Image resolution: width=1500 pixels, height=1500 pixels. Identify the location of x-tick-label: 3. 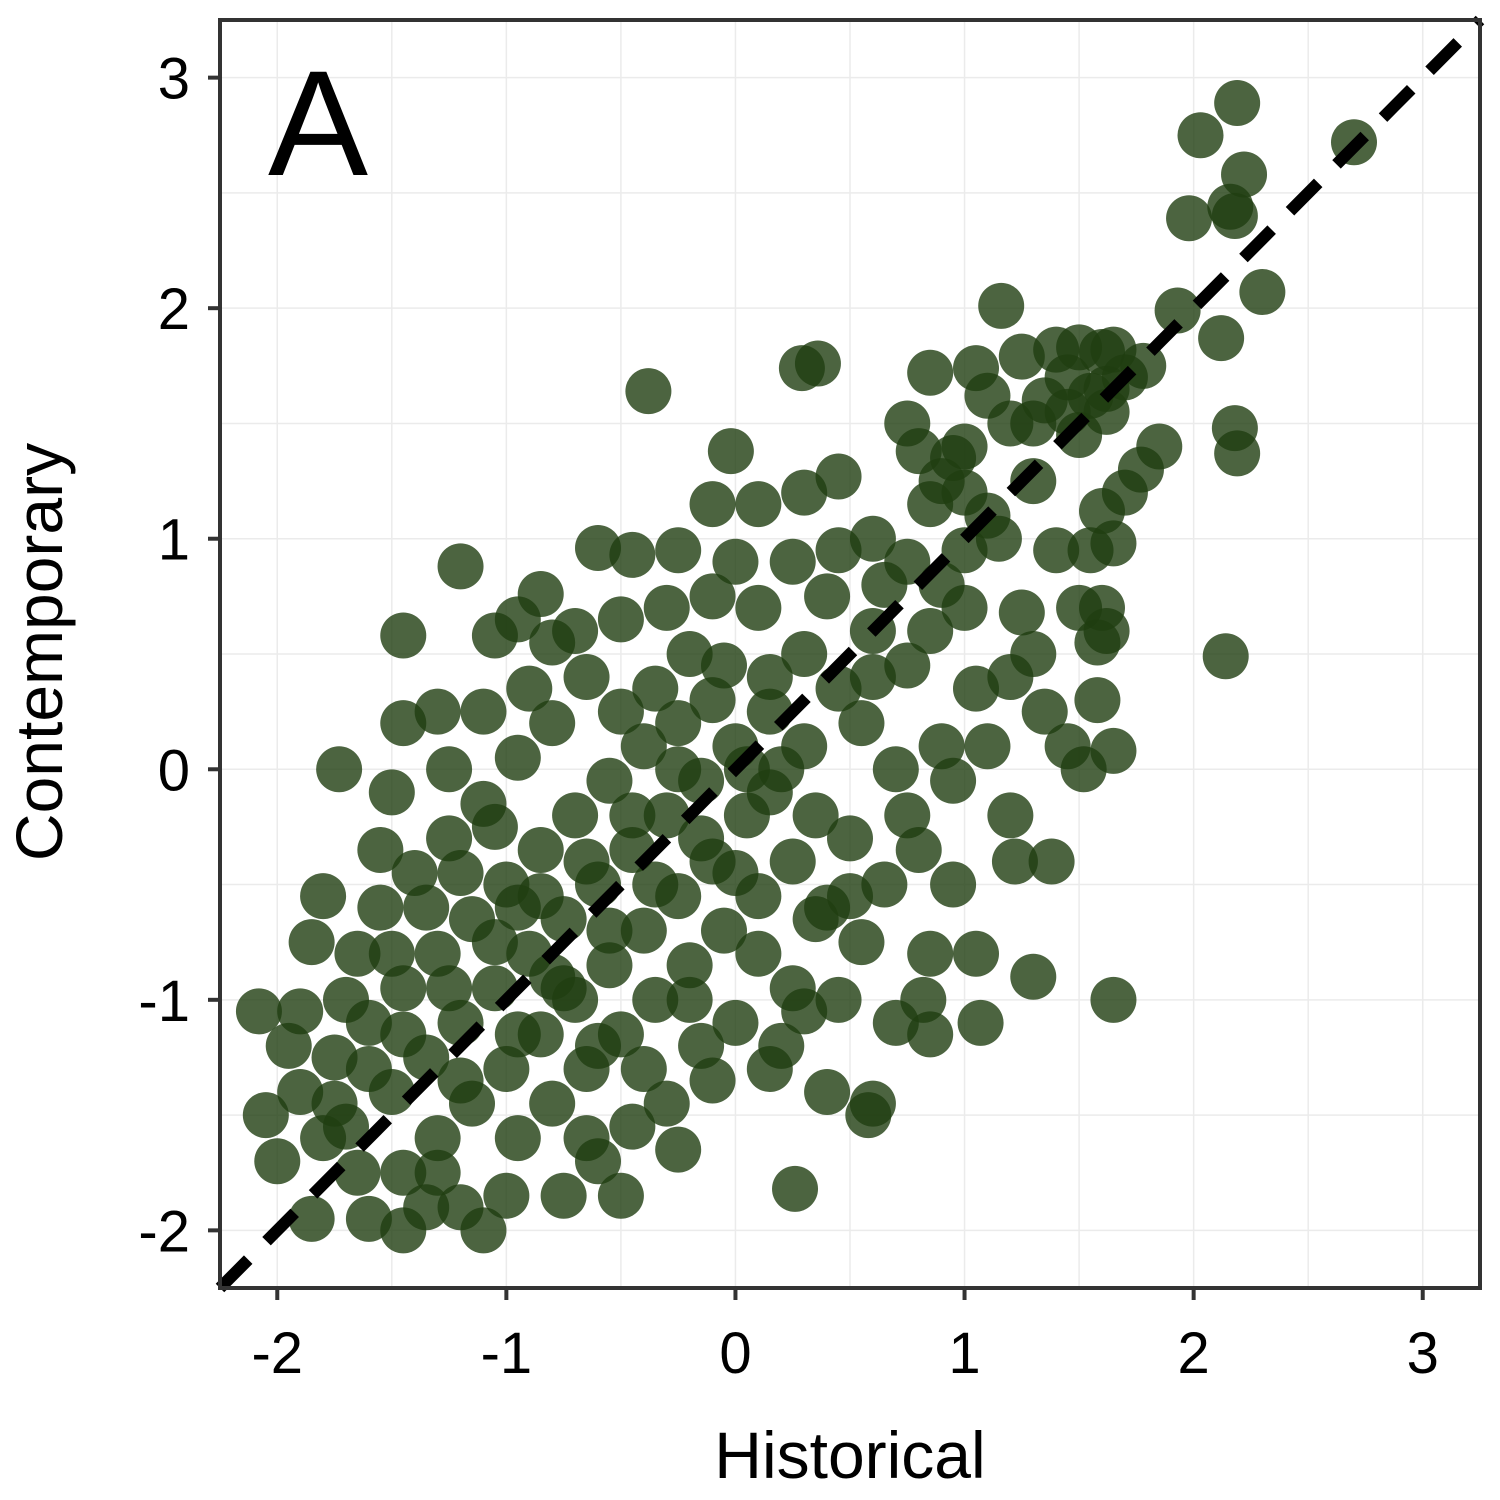
(1423, 1353).